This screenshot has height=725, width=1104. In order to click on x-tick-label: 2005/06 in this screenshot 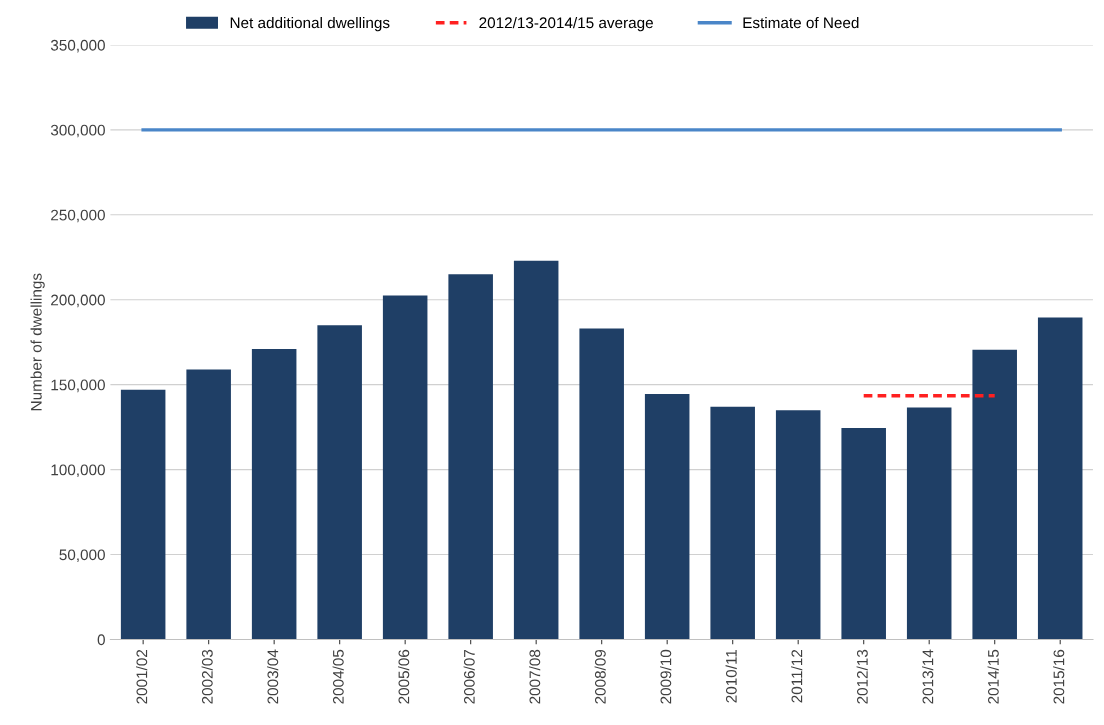, I will do `click(404, 676)`.